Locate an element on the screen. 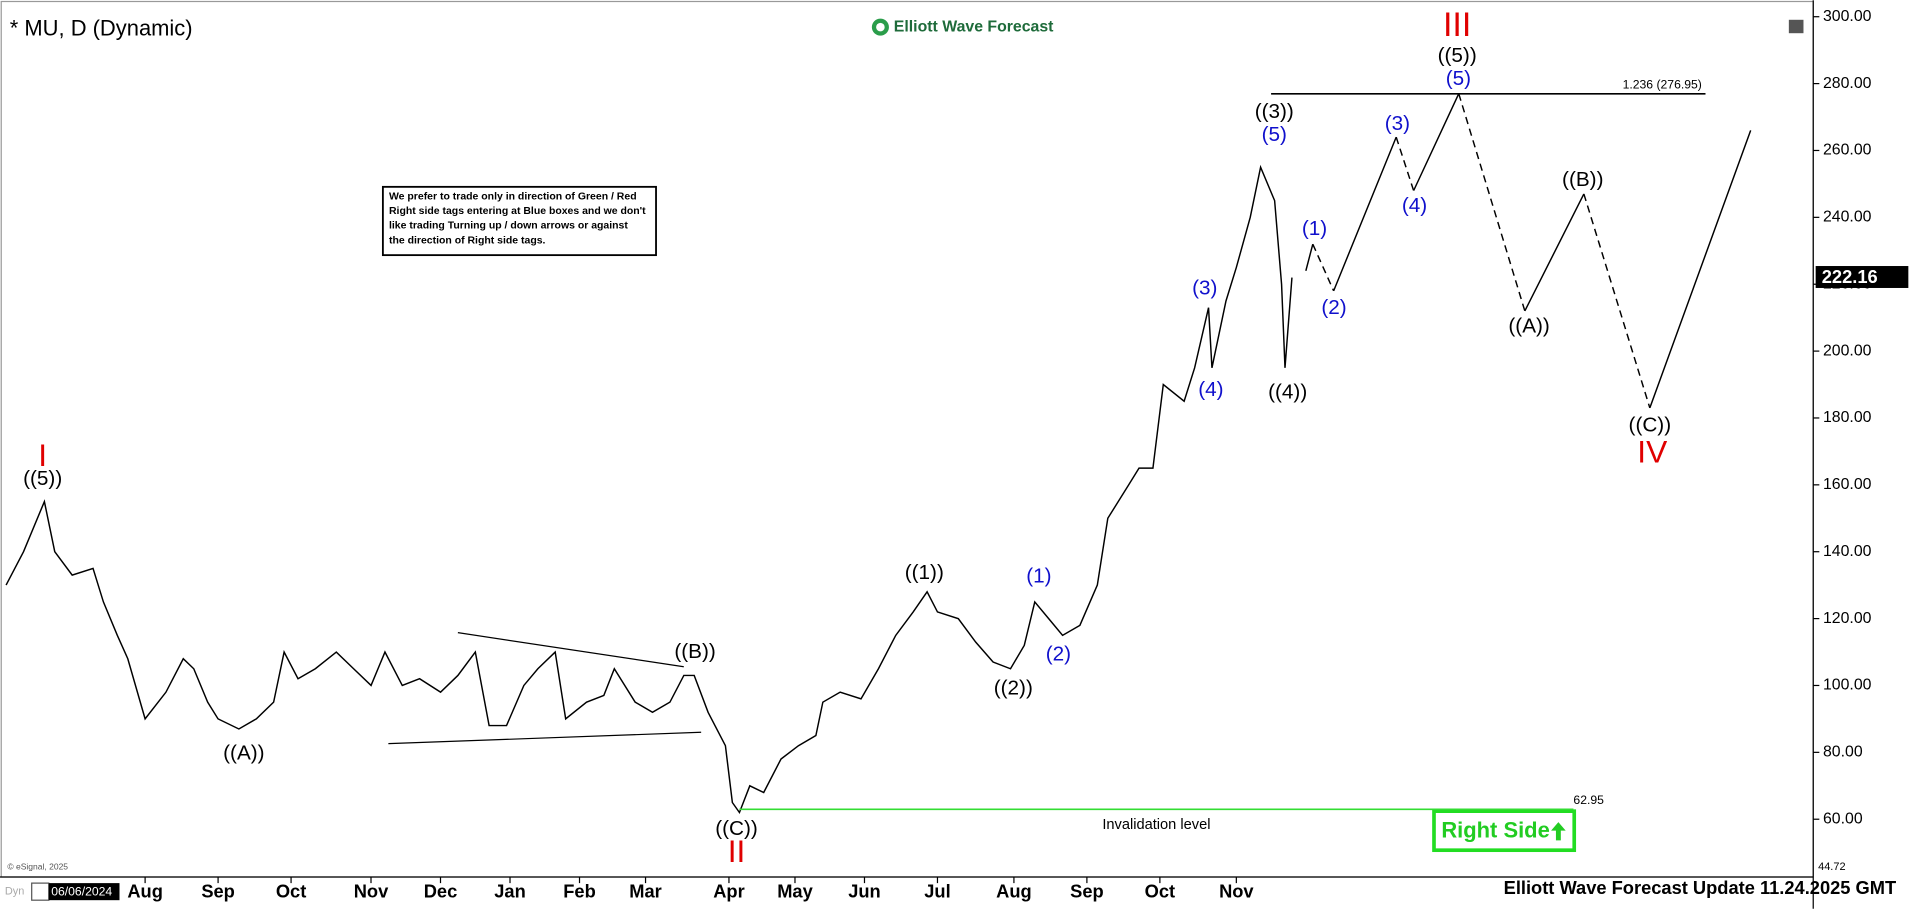 This screenshot has width=1912, height=909. chart-title: * MU, D (Dynamic) is located at coordinates (101, 27).